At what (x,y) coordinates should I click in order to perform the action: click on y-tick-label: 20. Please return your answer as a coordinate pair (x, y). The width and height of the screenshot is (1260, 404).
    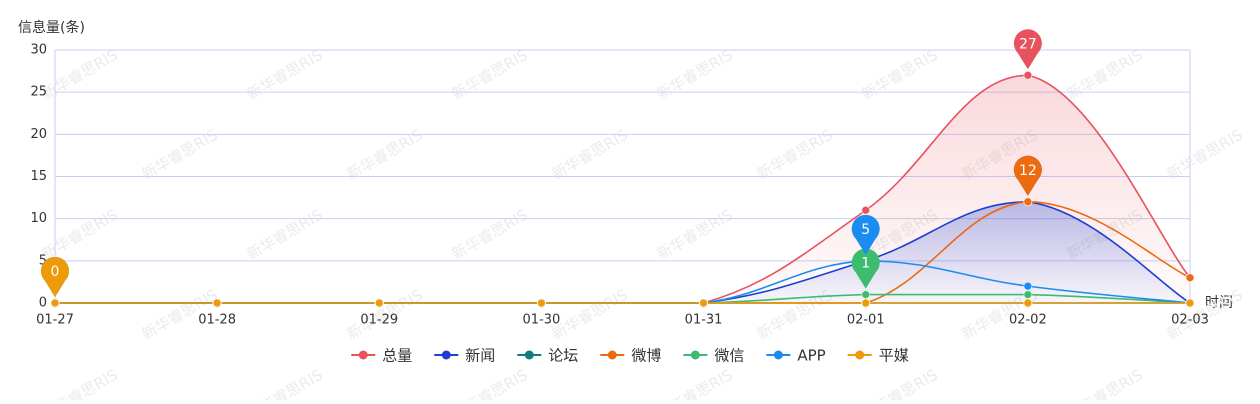
    Looking at the image, I should click on (38, 134).